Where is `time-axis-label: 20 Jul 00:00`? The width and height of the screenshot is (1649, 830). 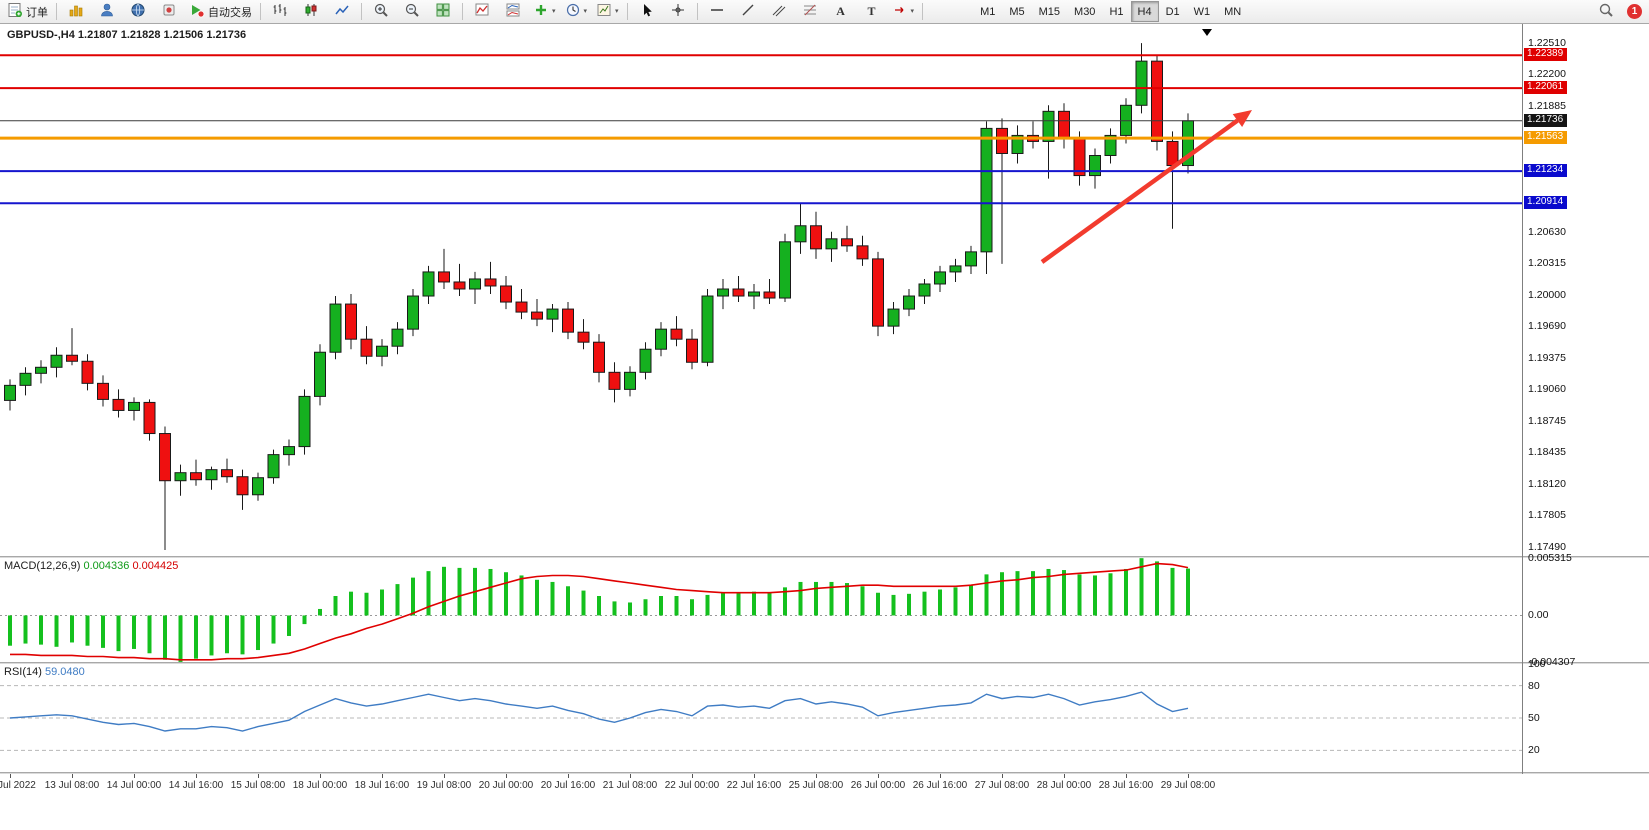
time-axis-label: 20 Jul 00:00 is located at coordinates (506, 785).